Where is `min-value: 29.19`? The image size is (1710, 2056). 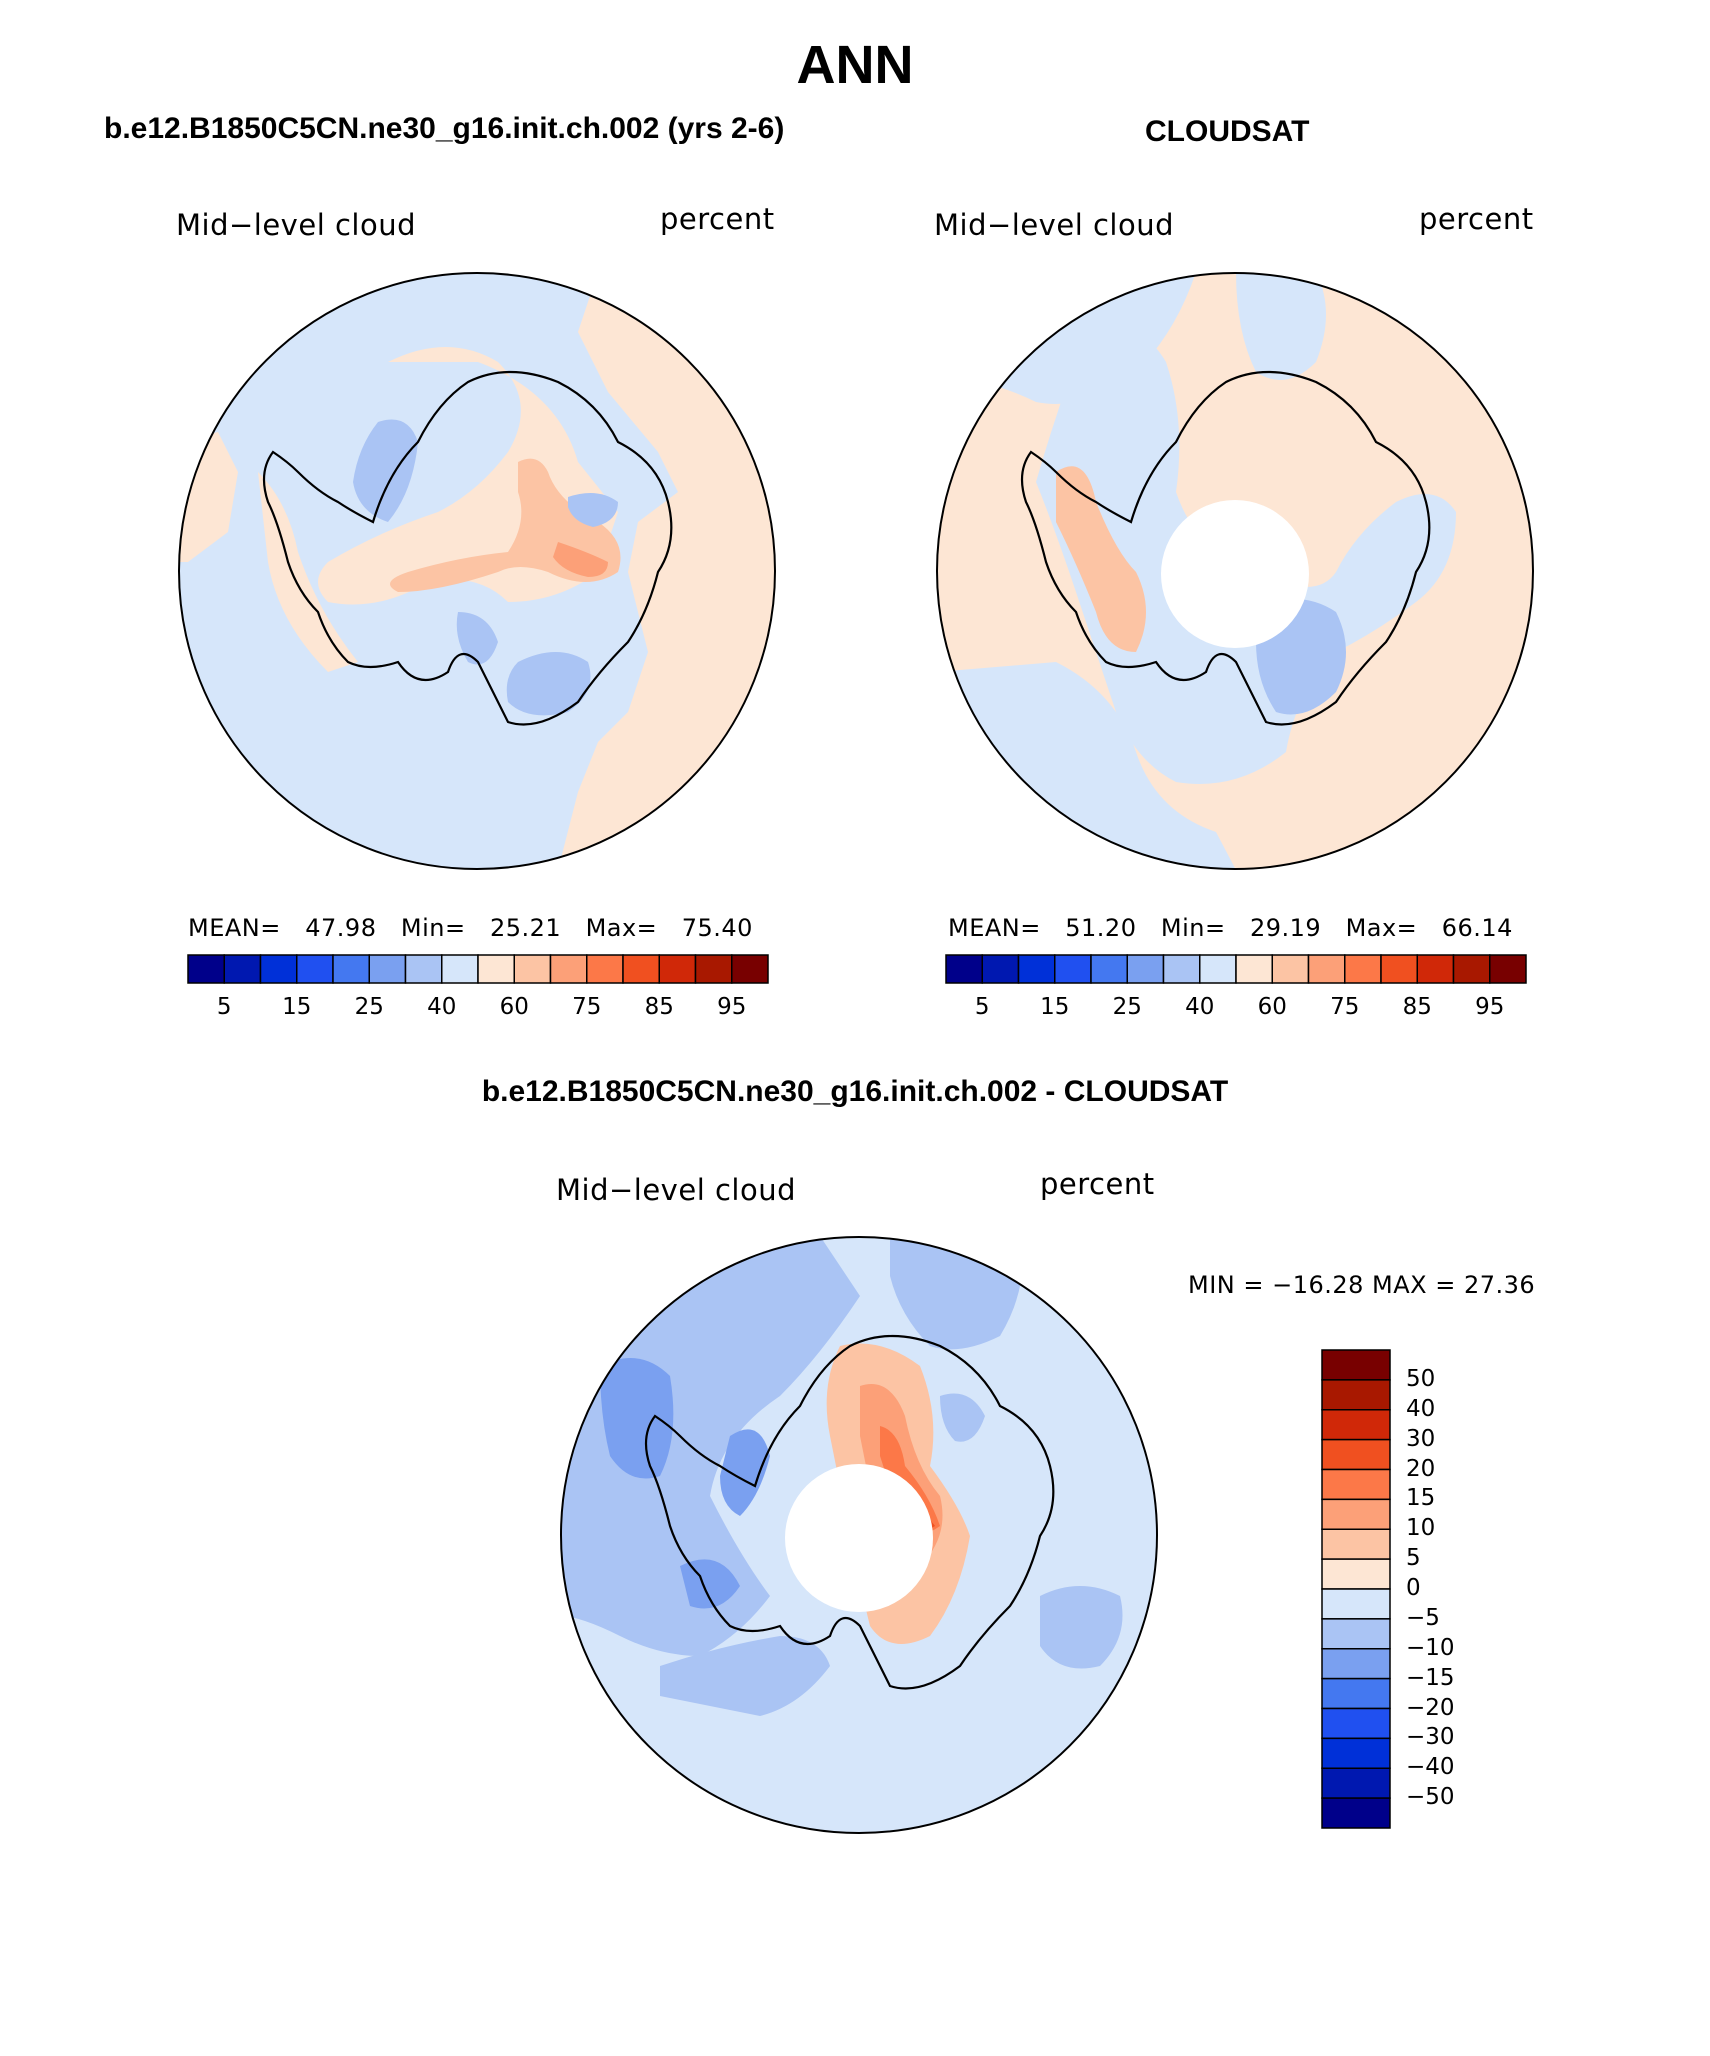 min-value: 29.19 is located at coordinates (1285, 928).